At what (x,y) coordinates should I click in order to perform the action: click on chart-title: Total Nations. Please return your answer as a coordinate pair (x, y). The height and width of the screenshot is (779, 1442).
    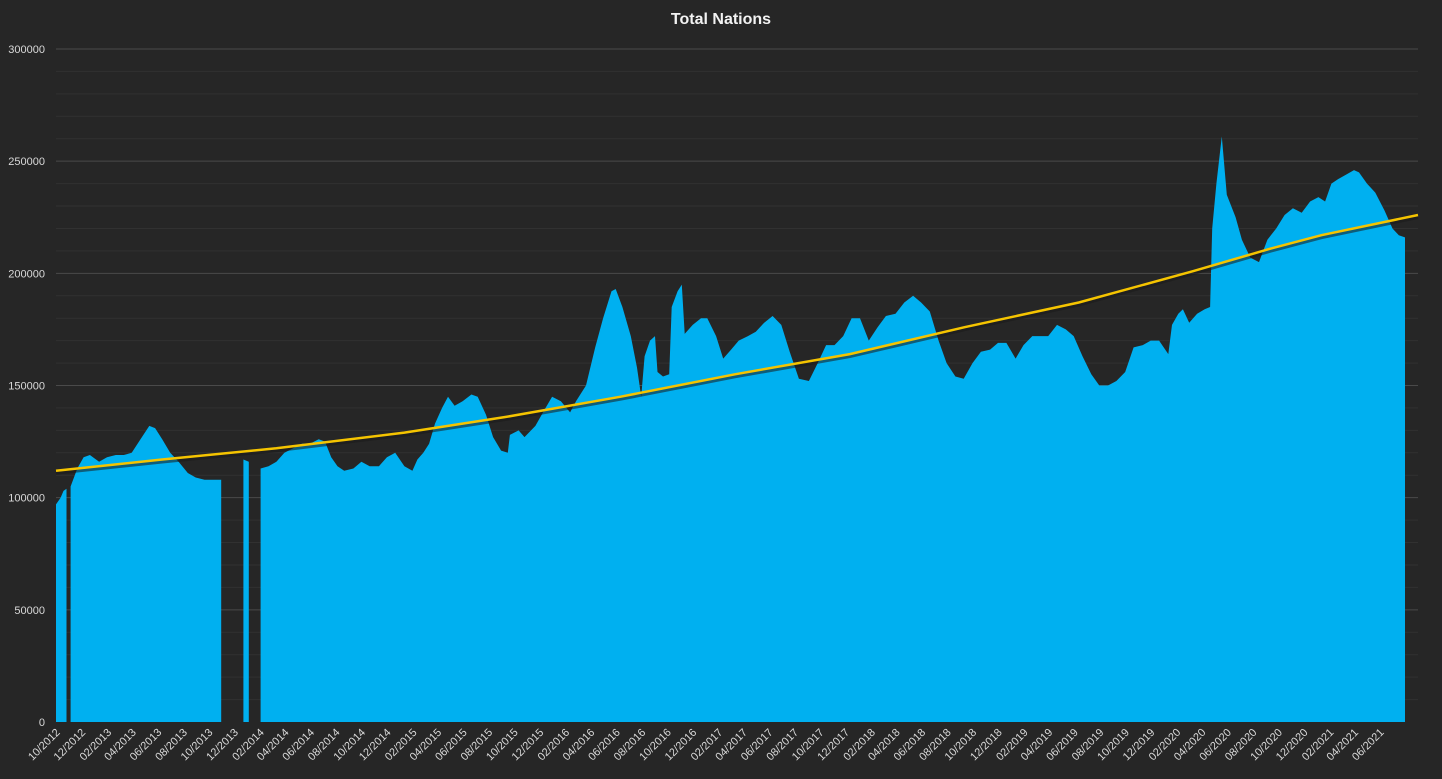
    Looking at the image, I should click on (721, 19).